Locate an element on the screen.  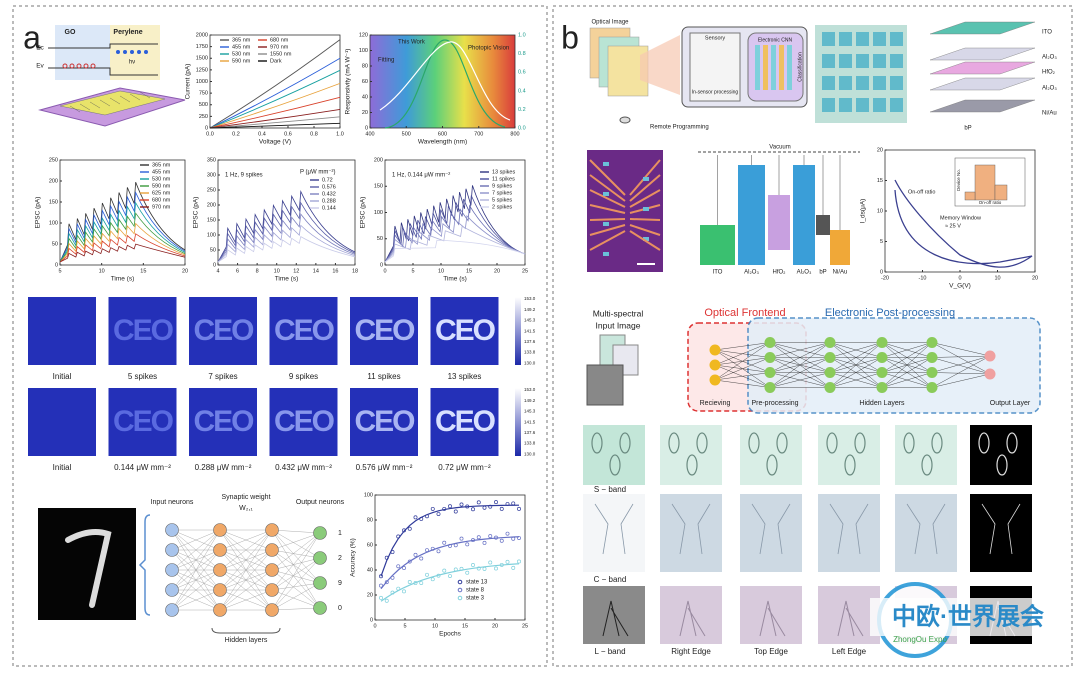
y-tick-label: 150 is located at coordinates (211, 220).